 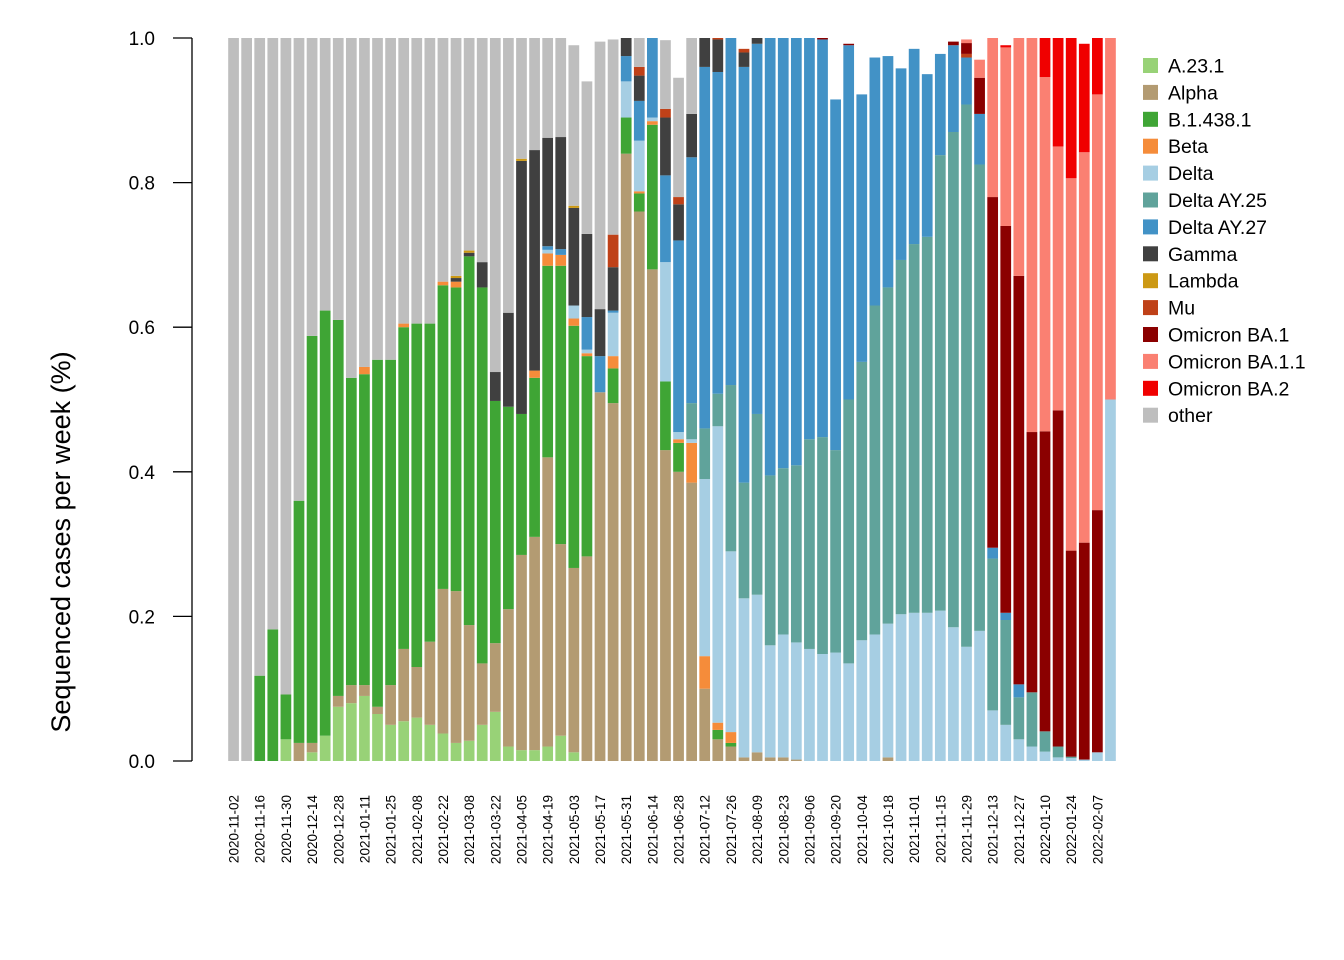 I want to click on x-tick-label: 2021-02-22, so click(x=443, y=829).